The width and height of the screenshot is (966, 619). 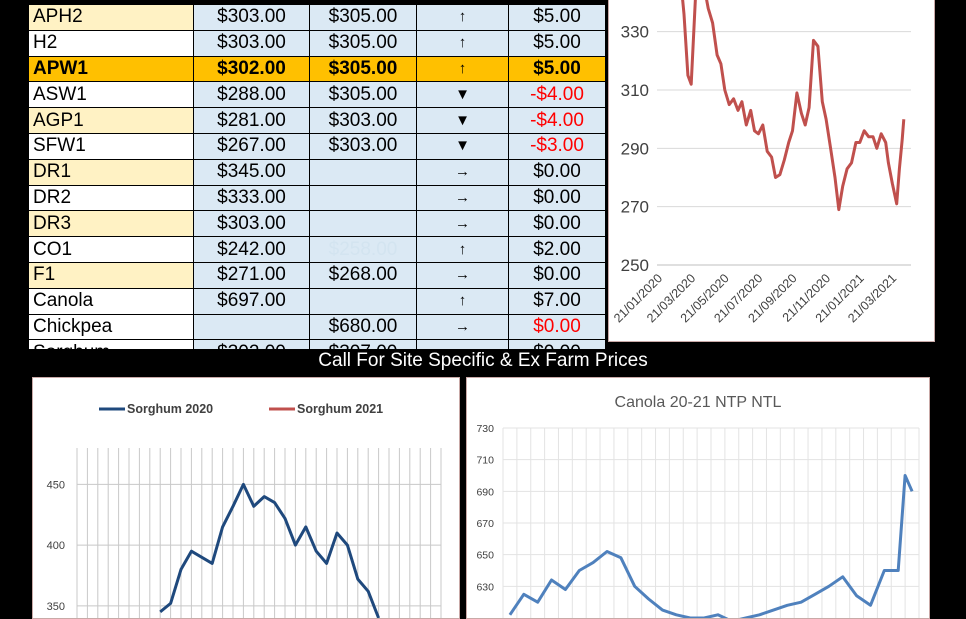 What do you see at coordinates (251, 146) in the screenshot?
I see `bid-price: $267.00` at bounding box center [251, 146].